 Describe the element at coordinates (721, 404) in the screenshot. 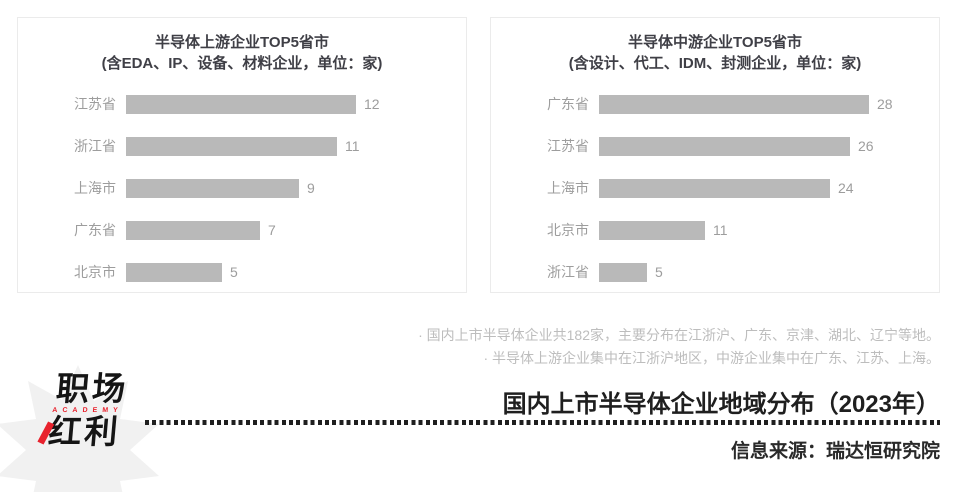

I see `page-title: 国内上市半导体企业地域分布（2023年）` at that location.